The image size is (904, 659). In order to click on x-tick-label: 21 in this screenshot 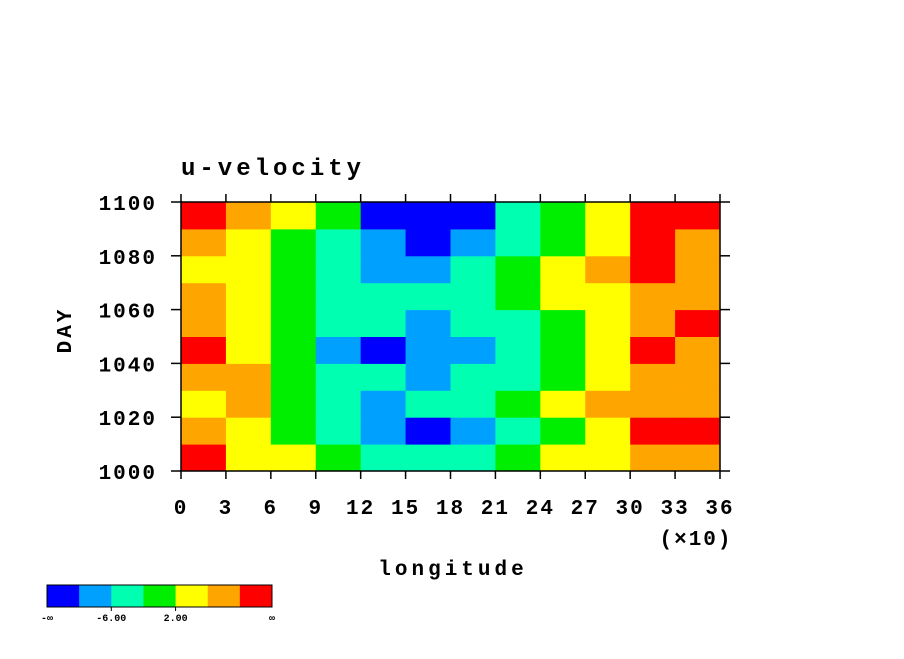, I will do `click(495, 509)`.